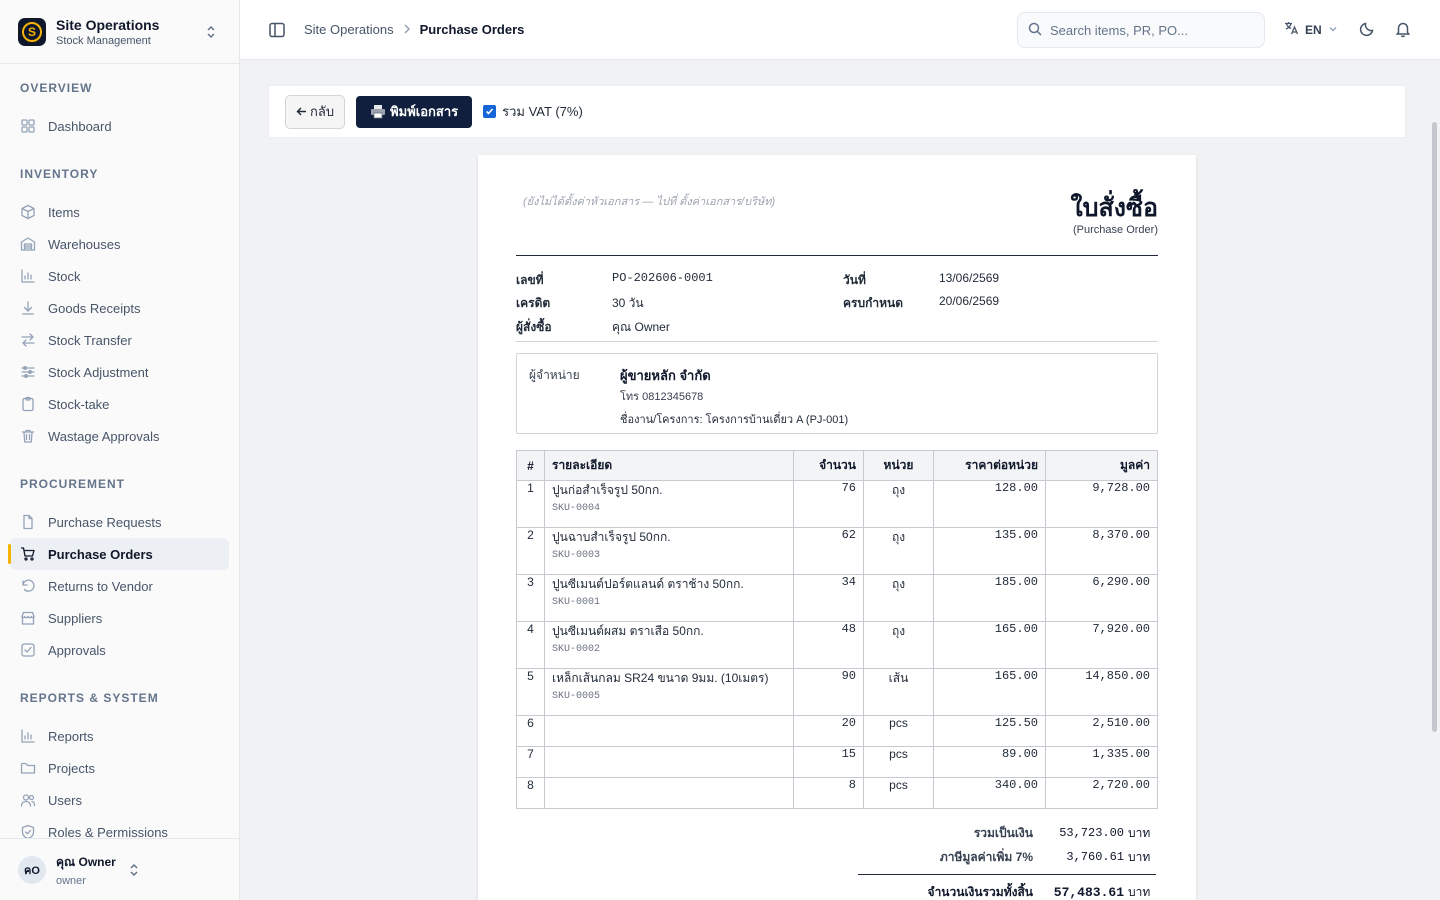 This screenshot has height=900, width=1440. Describe the element at coordinates (119, 618) in the screenshot. I see `sidebar-item-suppliers: Suppliers` at that location.